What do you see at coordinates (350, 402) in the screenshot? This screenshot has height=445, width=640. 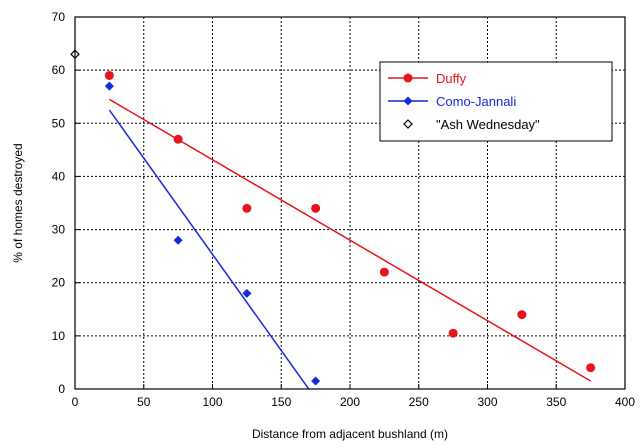 I see `x-tick-label: 200` at bounding box center [350, 402].